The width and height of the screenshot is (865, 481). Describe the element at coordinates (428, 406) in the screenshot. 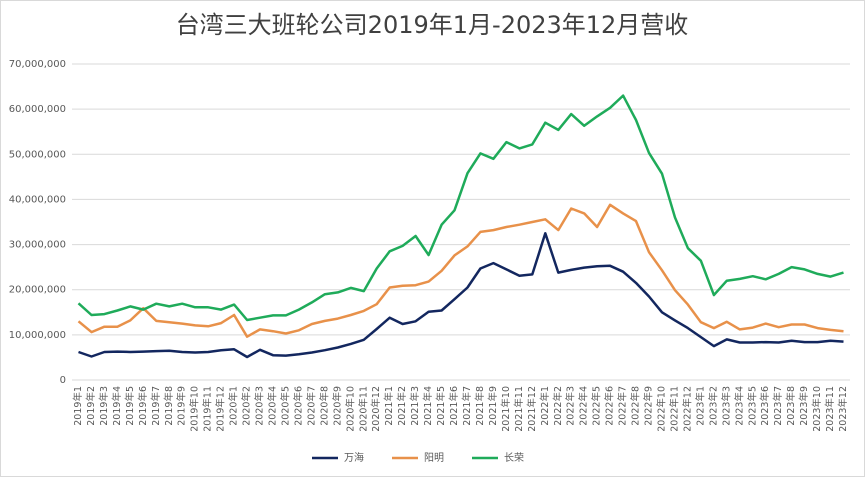

I see `x-tick-label: 2021年4` at that location.